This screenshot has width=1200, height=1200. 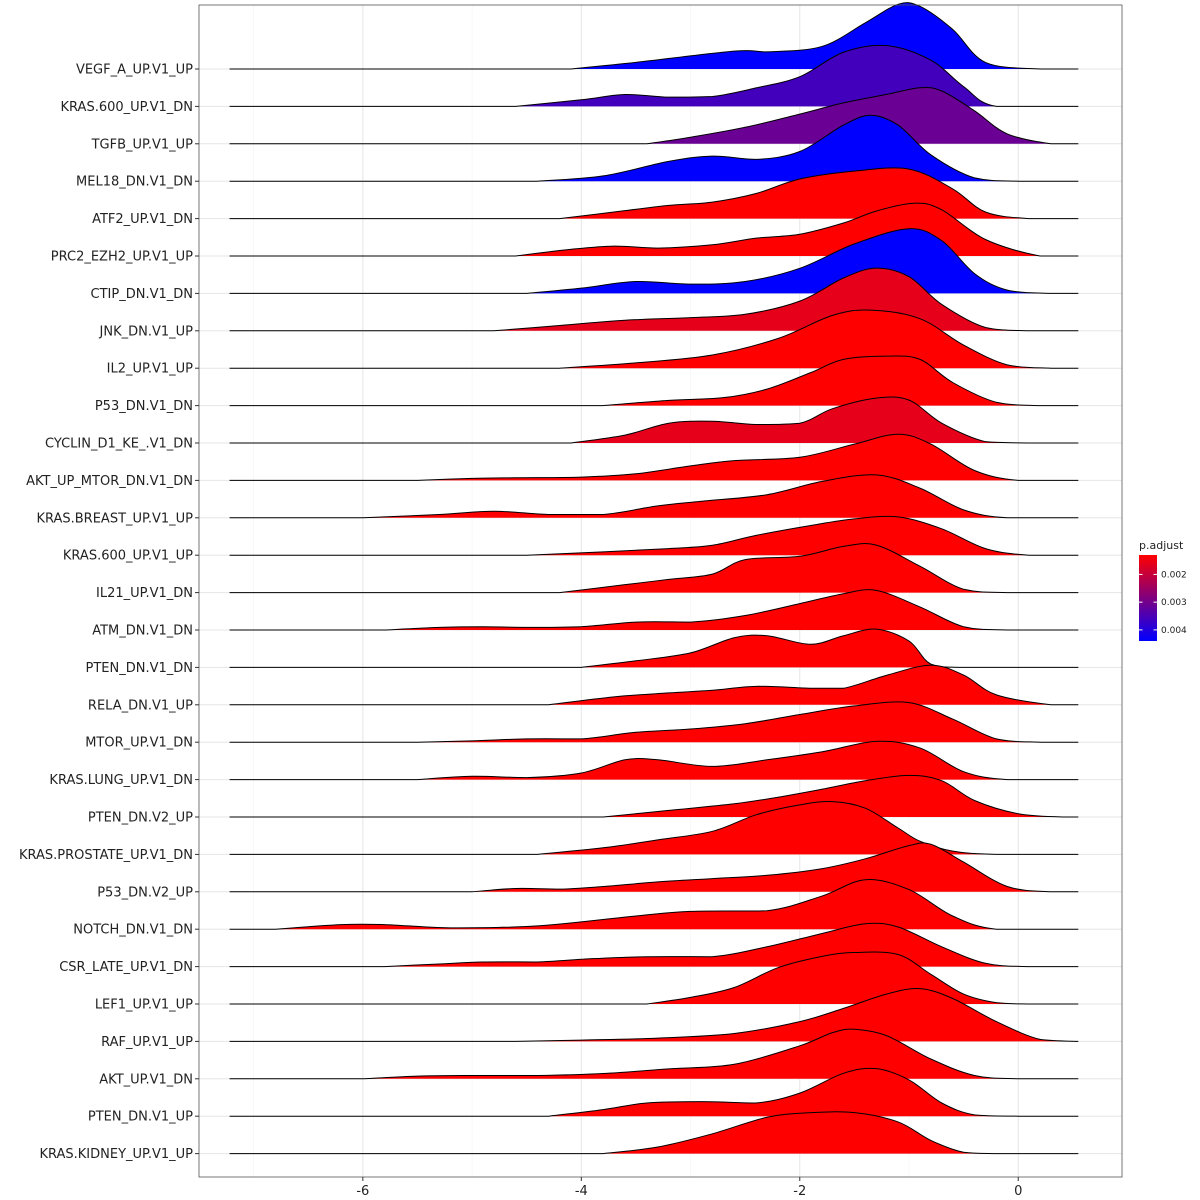 I want to click on ridge-ATF2_UP.V1_DN, so click(x=654, y=193).